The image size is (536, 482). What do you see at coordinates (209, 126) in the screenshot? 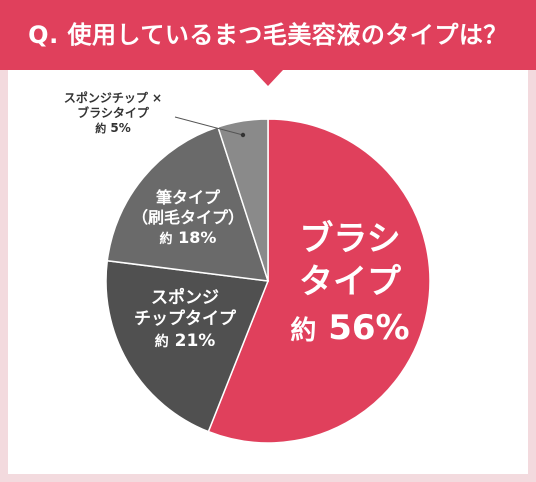
I see `leader-line` at bounding box center [209, 126].